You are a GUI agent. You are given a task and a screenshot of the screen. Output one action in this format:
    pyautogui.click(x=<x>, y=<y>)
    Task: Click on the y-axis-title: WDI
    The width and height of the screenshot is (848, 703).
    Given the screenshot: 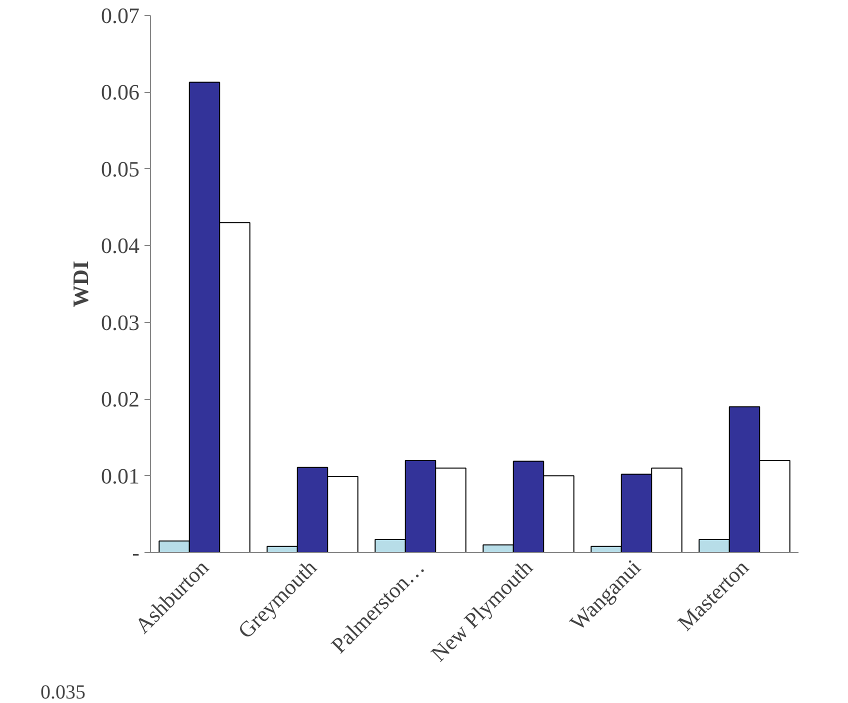 What is the action you would take?
    pyautogui.click(x=80, y=284)
    